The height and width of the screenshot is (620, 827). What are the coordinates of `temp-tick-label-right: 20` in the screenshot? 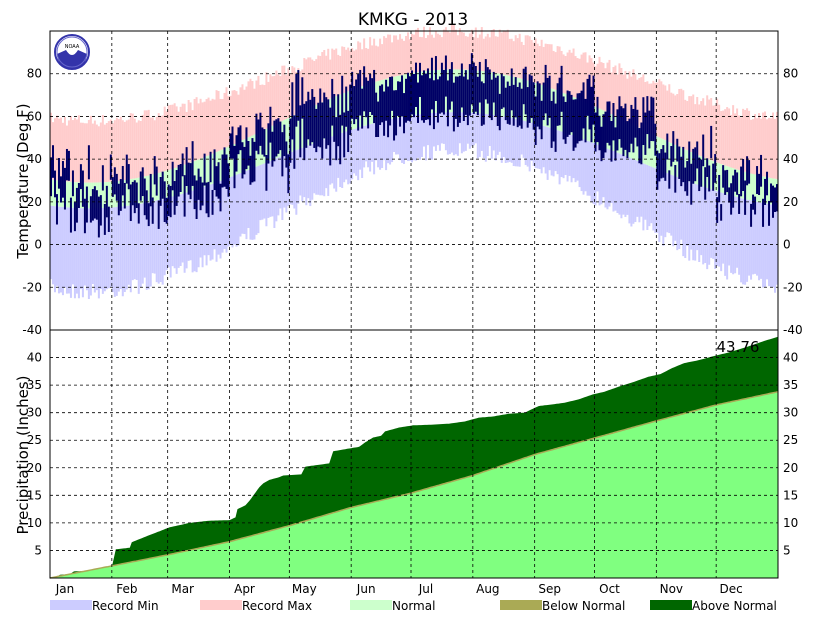 It's located at (790, 202).